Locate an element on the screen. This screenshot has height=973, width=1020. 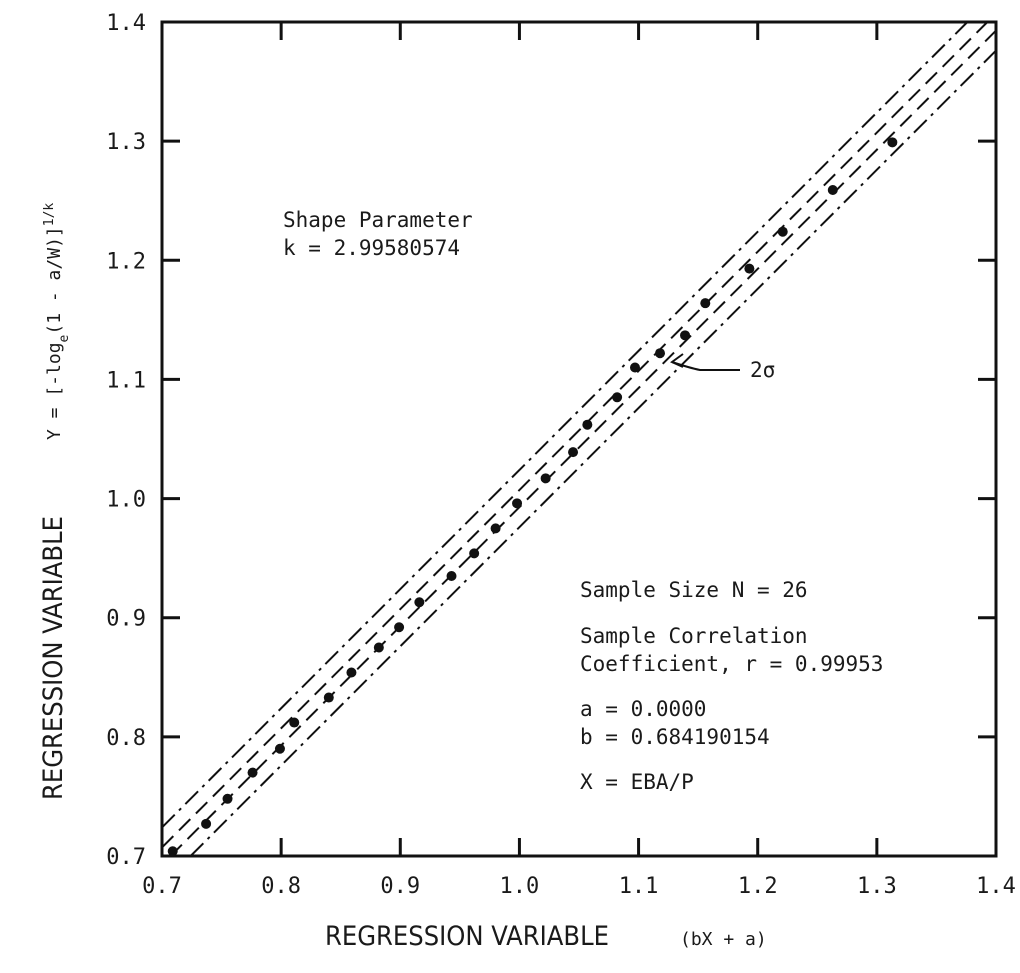
correlation-label-line1: Sample Correlation is located at coordinates (694, 636).